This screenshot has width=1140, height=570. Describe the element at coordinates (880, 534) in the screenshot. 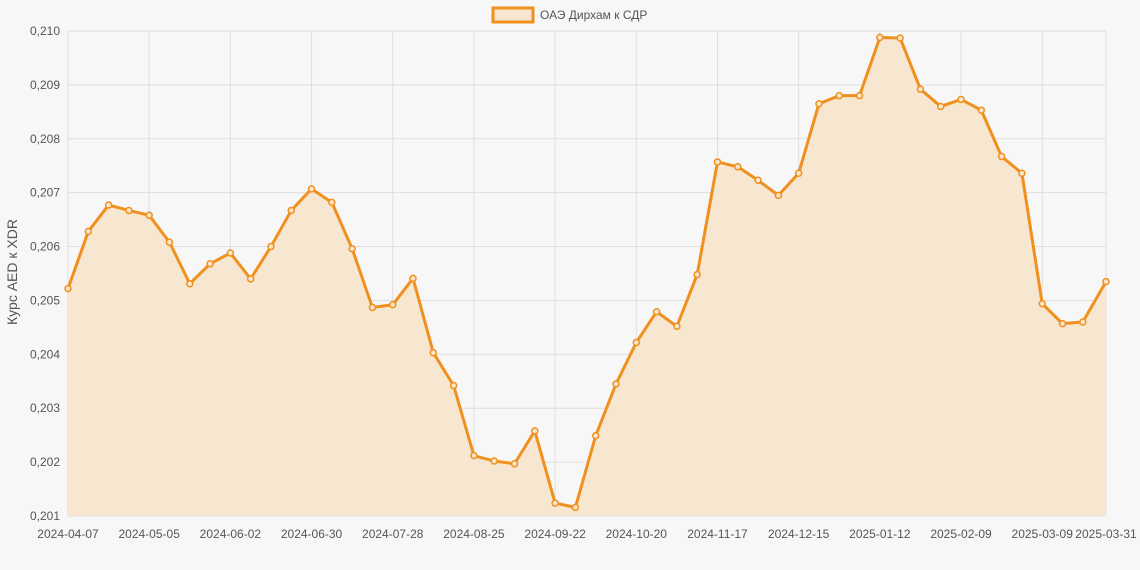

I see `x-tick-label: 2025-01-12` at that location.